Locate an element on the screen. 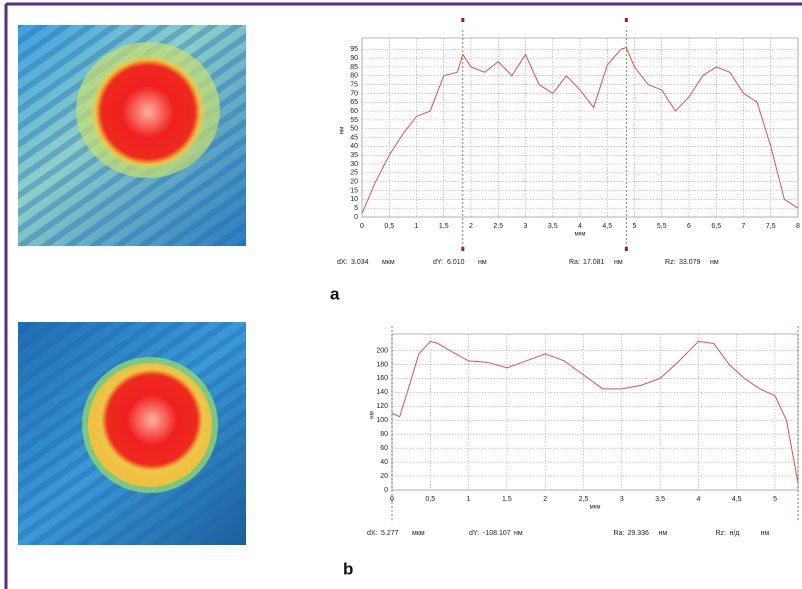  y-tick-label: 50 is located at coordinates (354, 129).